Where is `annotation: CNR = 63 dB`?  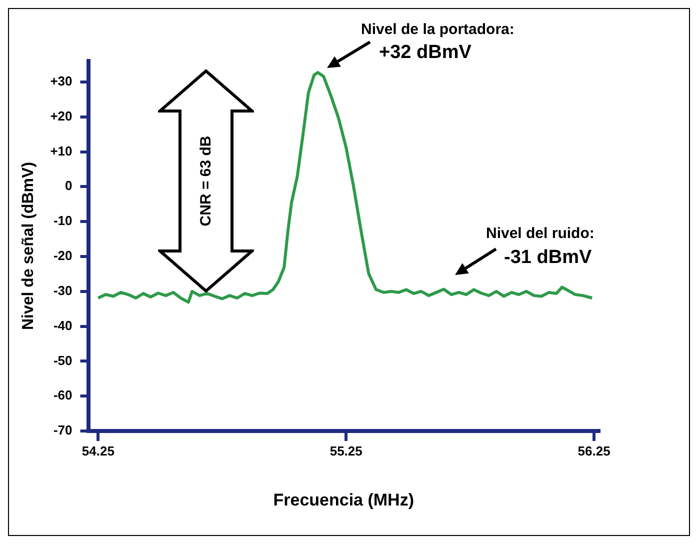 annotation: CNR = 63 dB is located at coordinates (206, 181).